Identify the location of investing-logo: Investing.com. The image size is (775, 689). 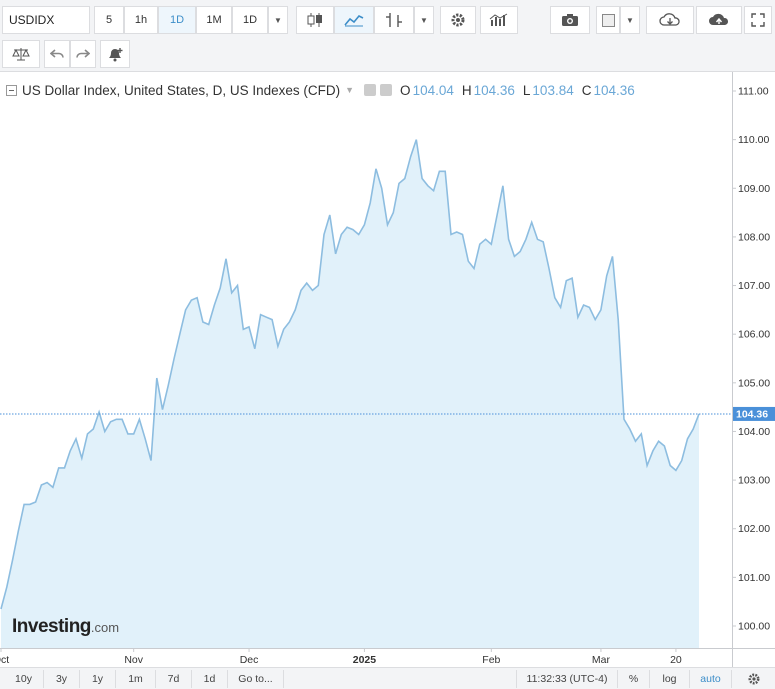
(65, 627).